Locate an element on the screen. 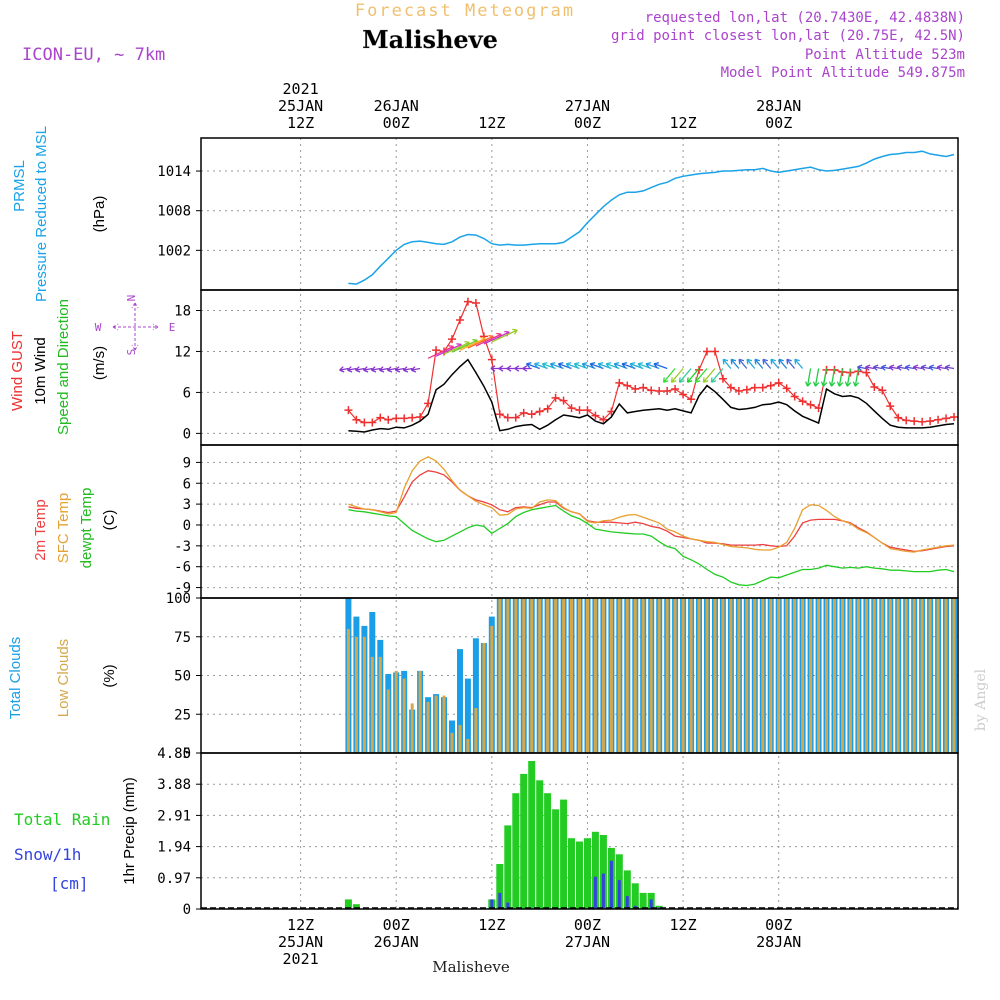  low-clouds-label: Low Clouds is located at coordinates (63, 678).